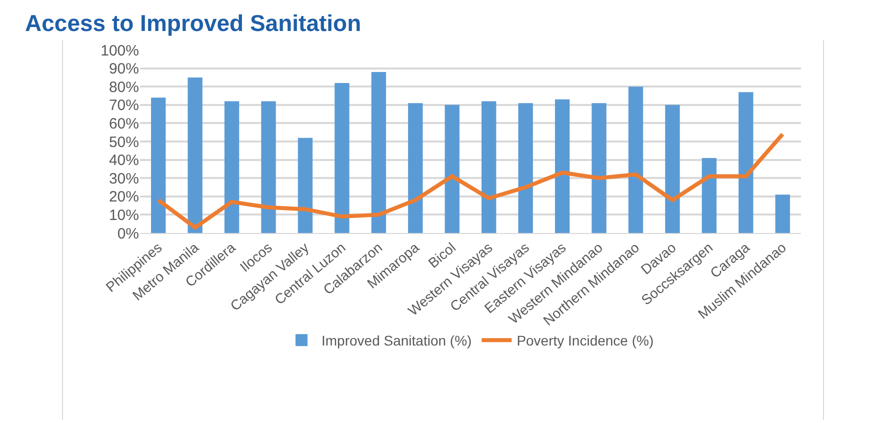  Describe the element at coordinates (123, 105) in the screenshot. I see `y-tick-label: 70%` at that location.